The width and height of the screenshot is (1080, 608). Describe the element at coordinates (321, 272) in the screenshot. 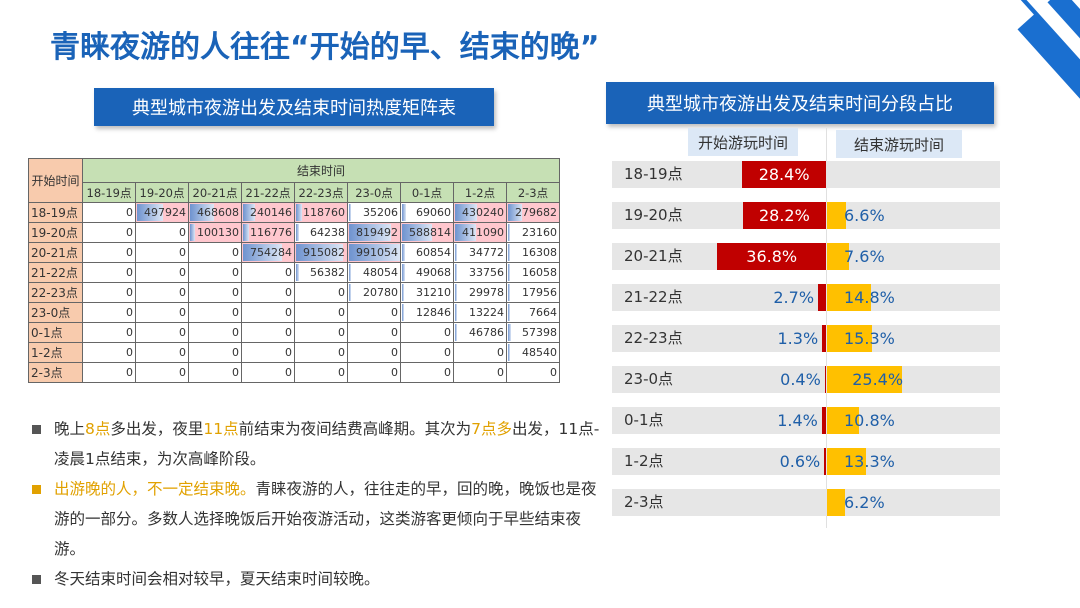

I see `table-cell: 56382` at that location.